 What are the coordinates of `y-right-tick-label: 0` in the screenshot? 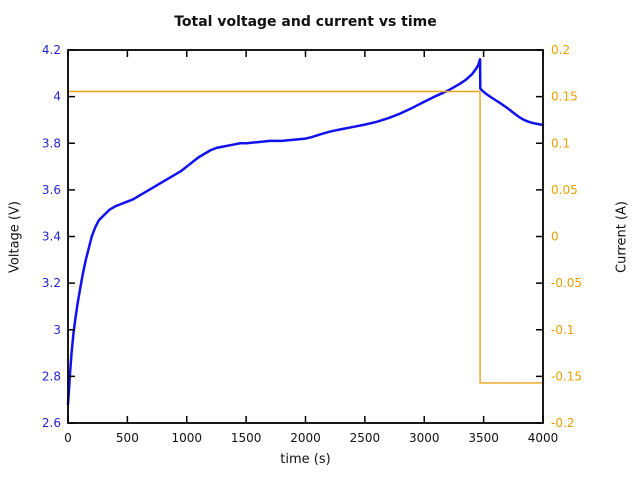 It's located at (555, 237).